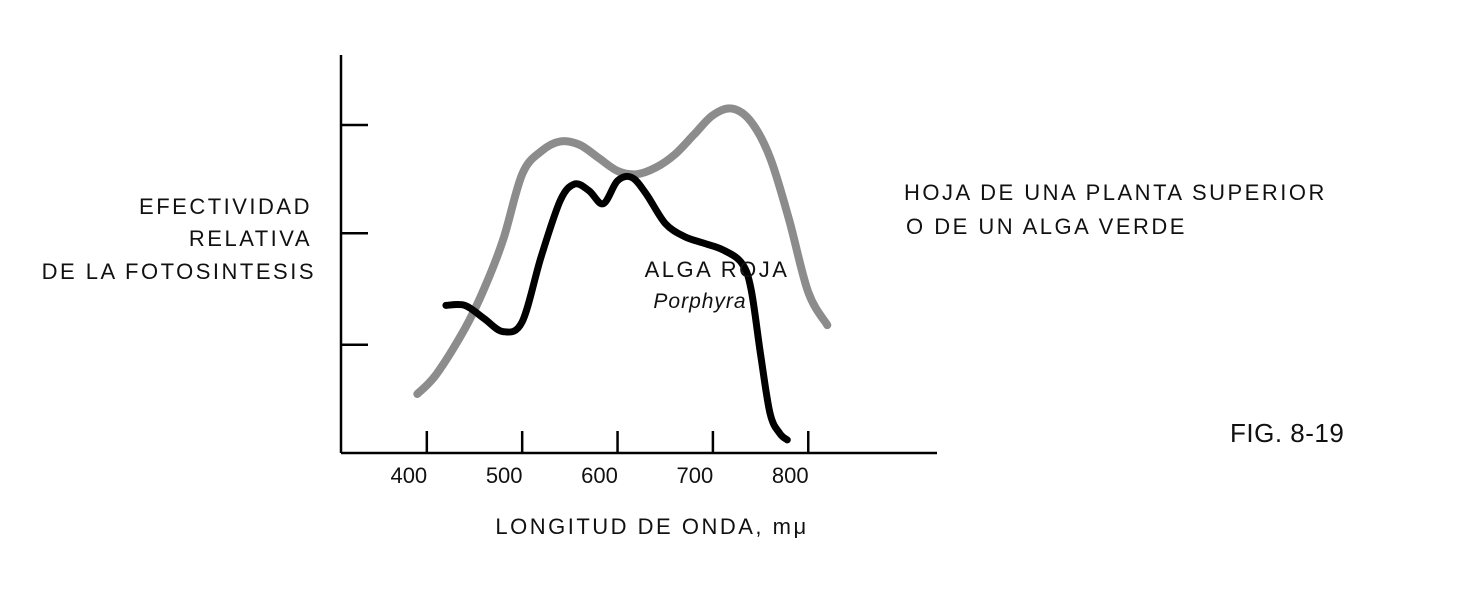 This screenshot has height=590, width=1457. I want to click on green-series-label-line-2: O DE UN ALGA VERDE, so click(1046, 226).